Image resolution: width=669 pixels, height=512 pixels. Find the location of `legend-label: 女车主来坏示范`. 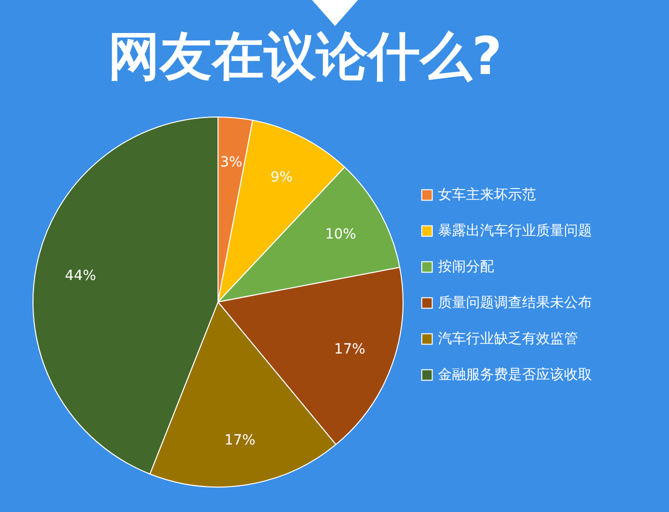

legend-label: 女车主来坏示范 is located at coordinates (487, 195).